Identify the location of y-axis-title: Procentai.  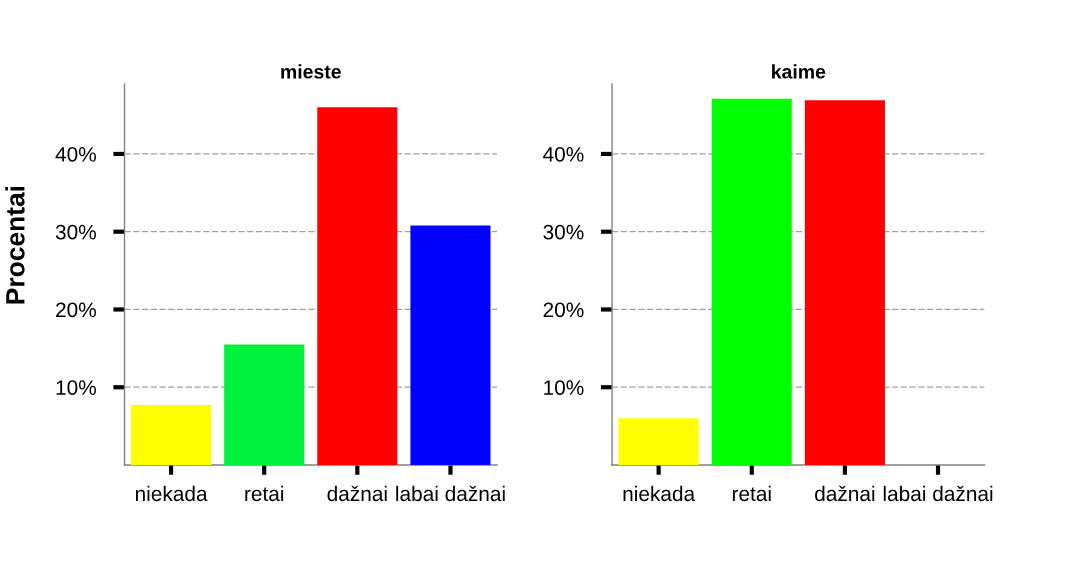
(15, 245).